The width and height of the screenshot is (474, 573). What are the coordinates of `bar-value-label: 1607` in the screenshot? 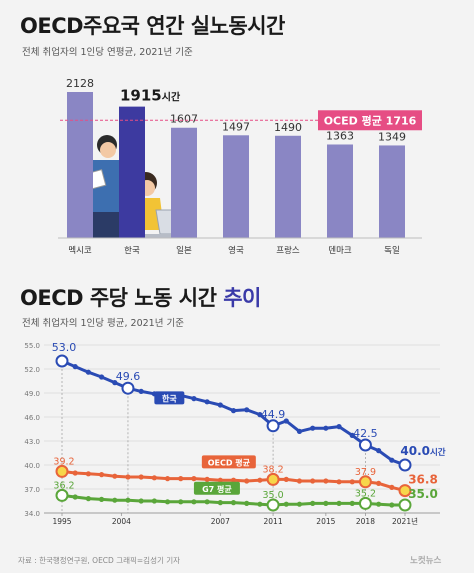 It's located at (184, 119).